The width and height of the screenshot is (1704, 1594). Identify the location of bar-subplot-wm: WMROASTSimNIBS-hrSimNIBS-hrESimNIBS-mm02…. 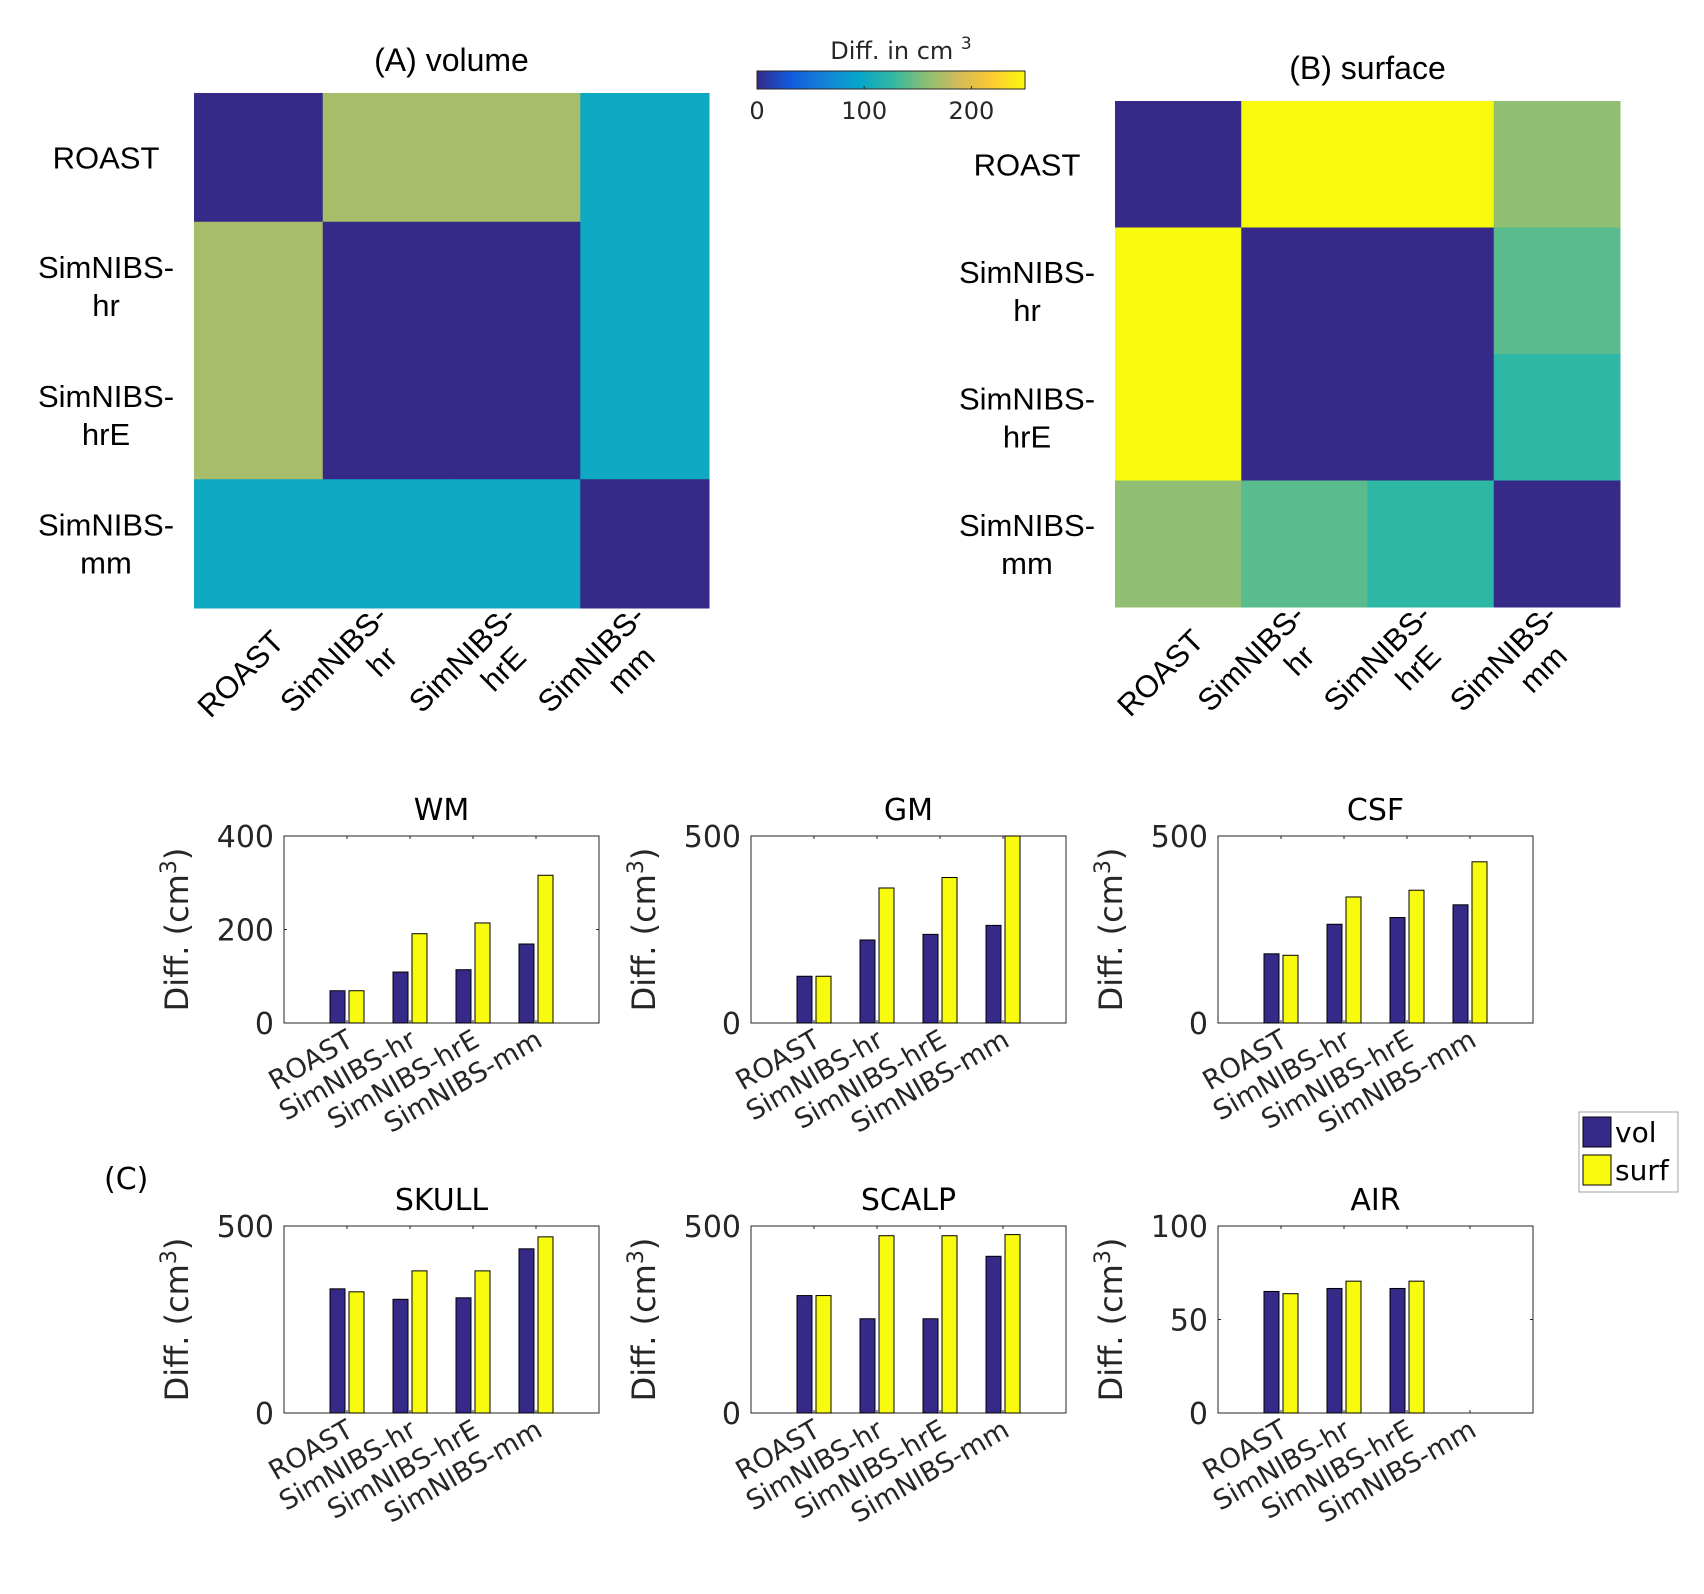
(378, 966).